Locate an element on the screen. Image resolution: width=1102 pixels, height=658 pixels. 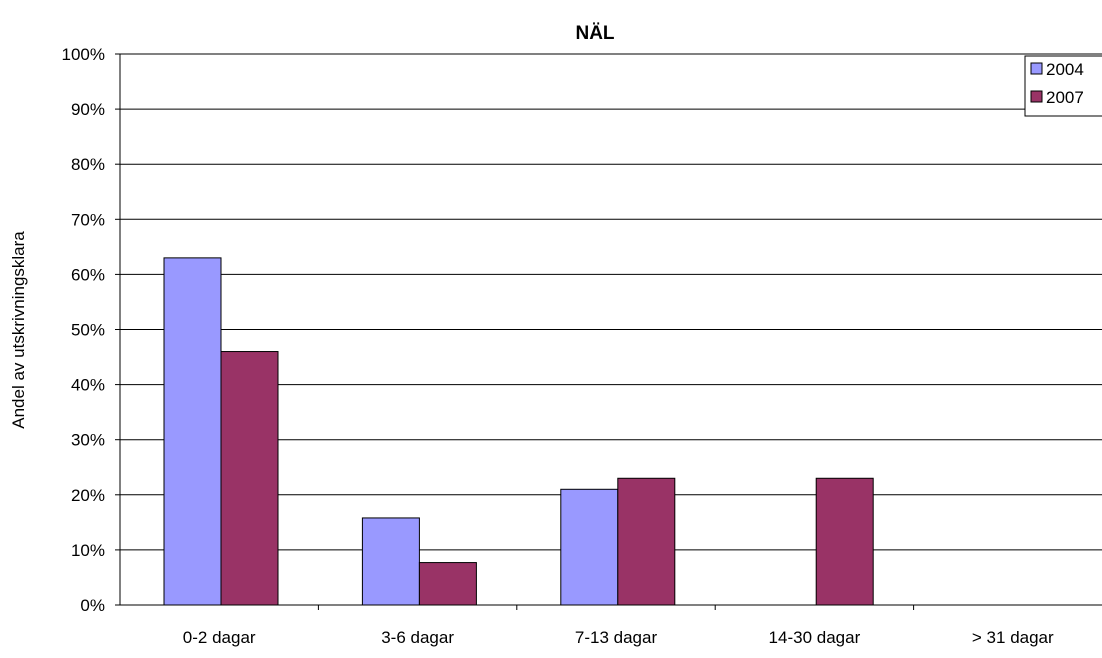
y-tick-label: 60% is located at coordinates (88, 274).